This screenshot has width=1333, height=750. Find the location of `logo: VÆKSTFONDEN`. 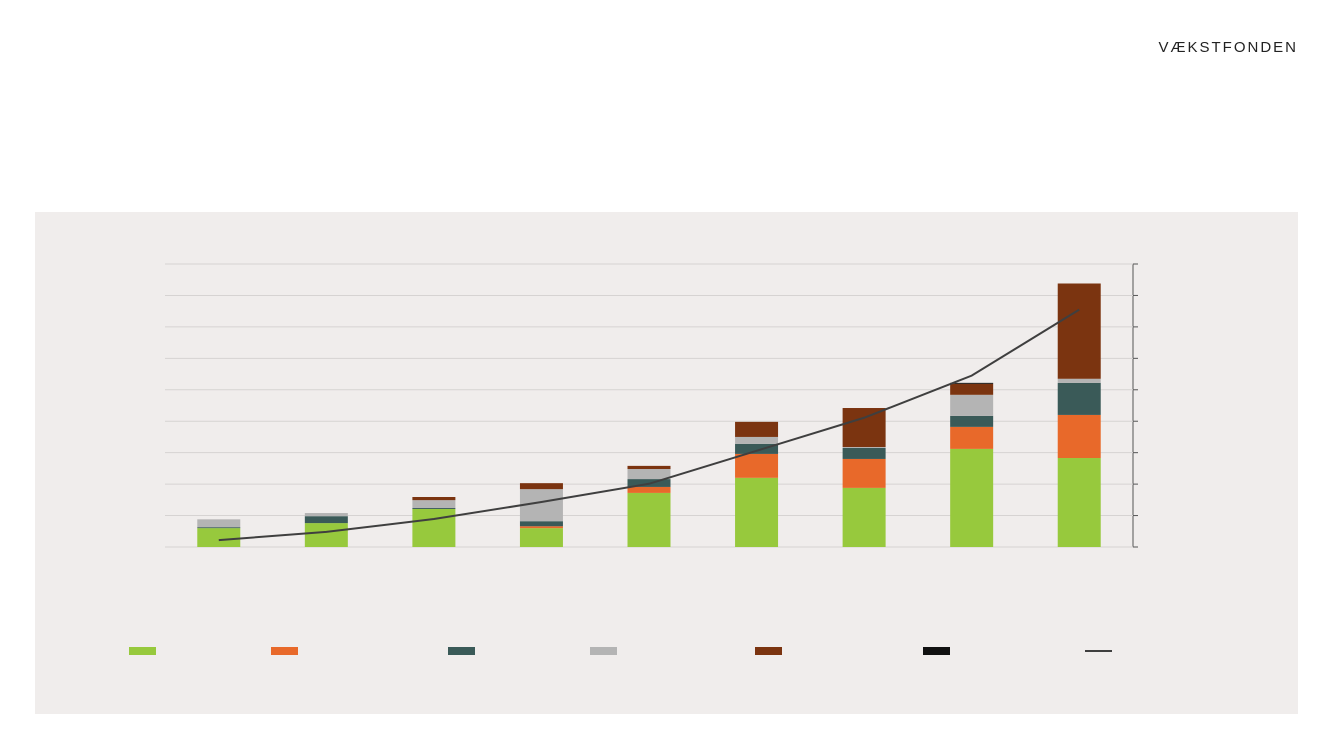

logo: VÆKSTFONDEN is located at coordinates (1228, 47).